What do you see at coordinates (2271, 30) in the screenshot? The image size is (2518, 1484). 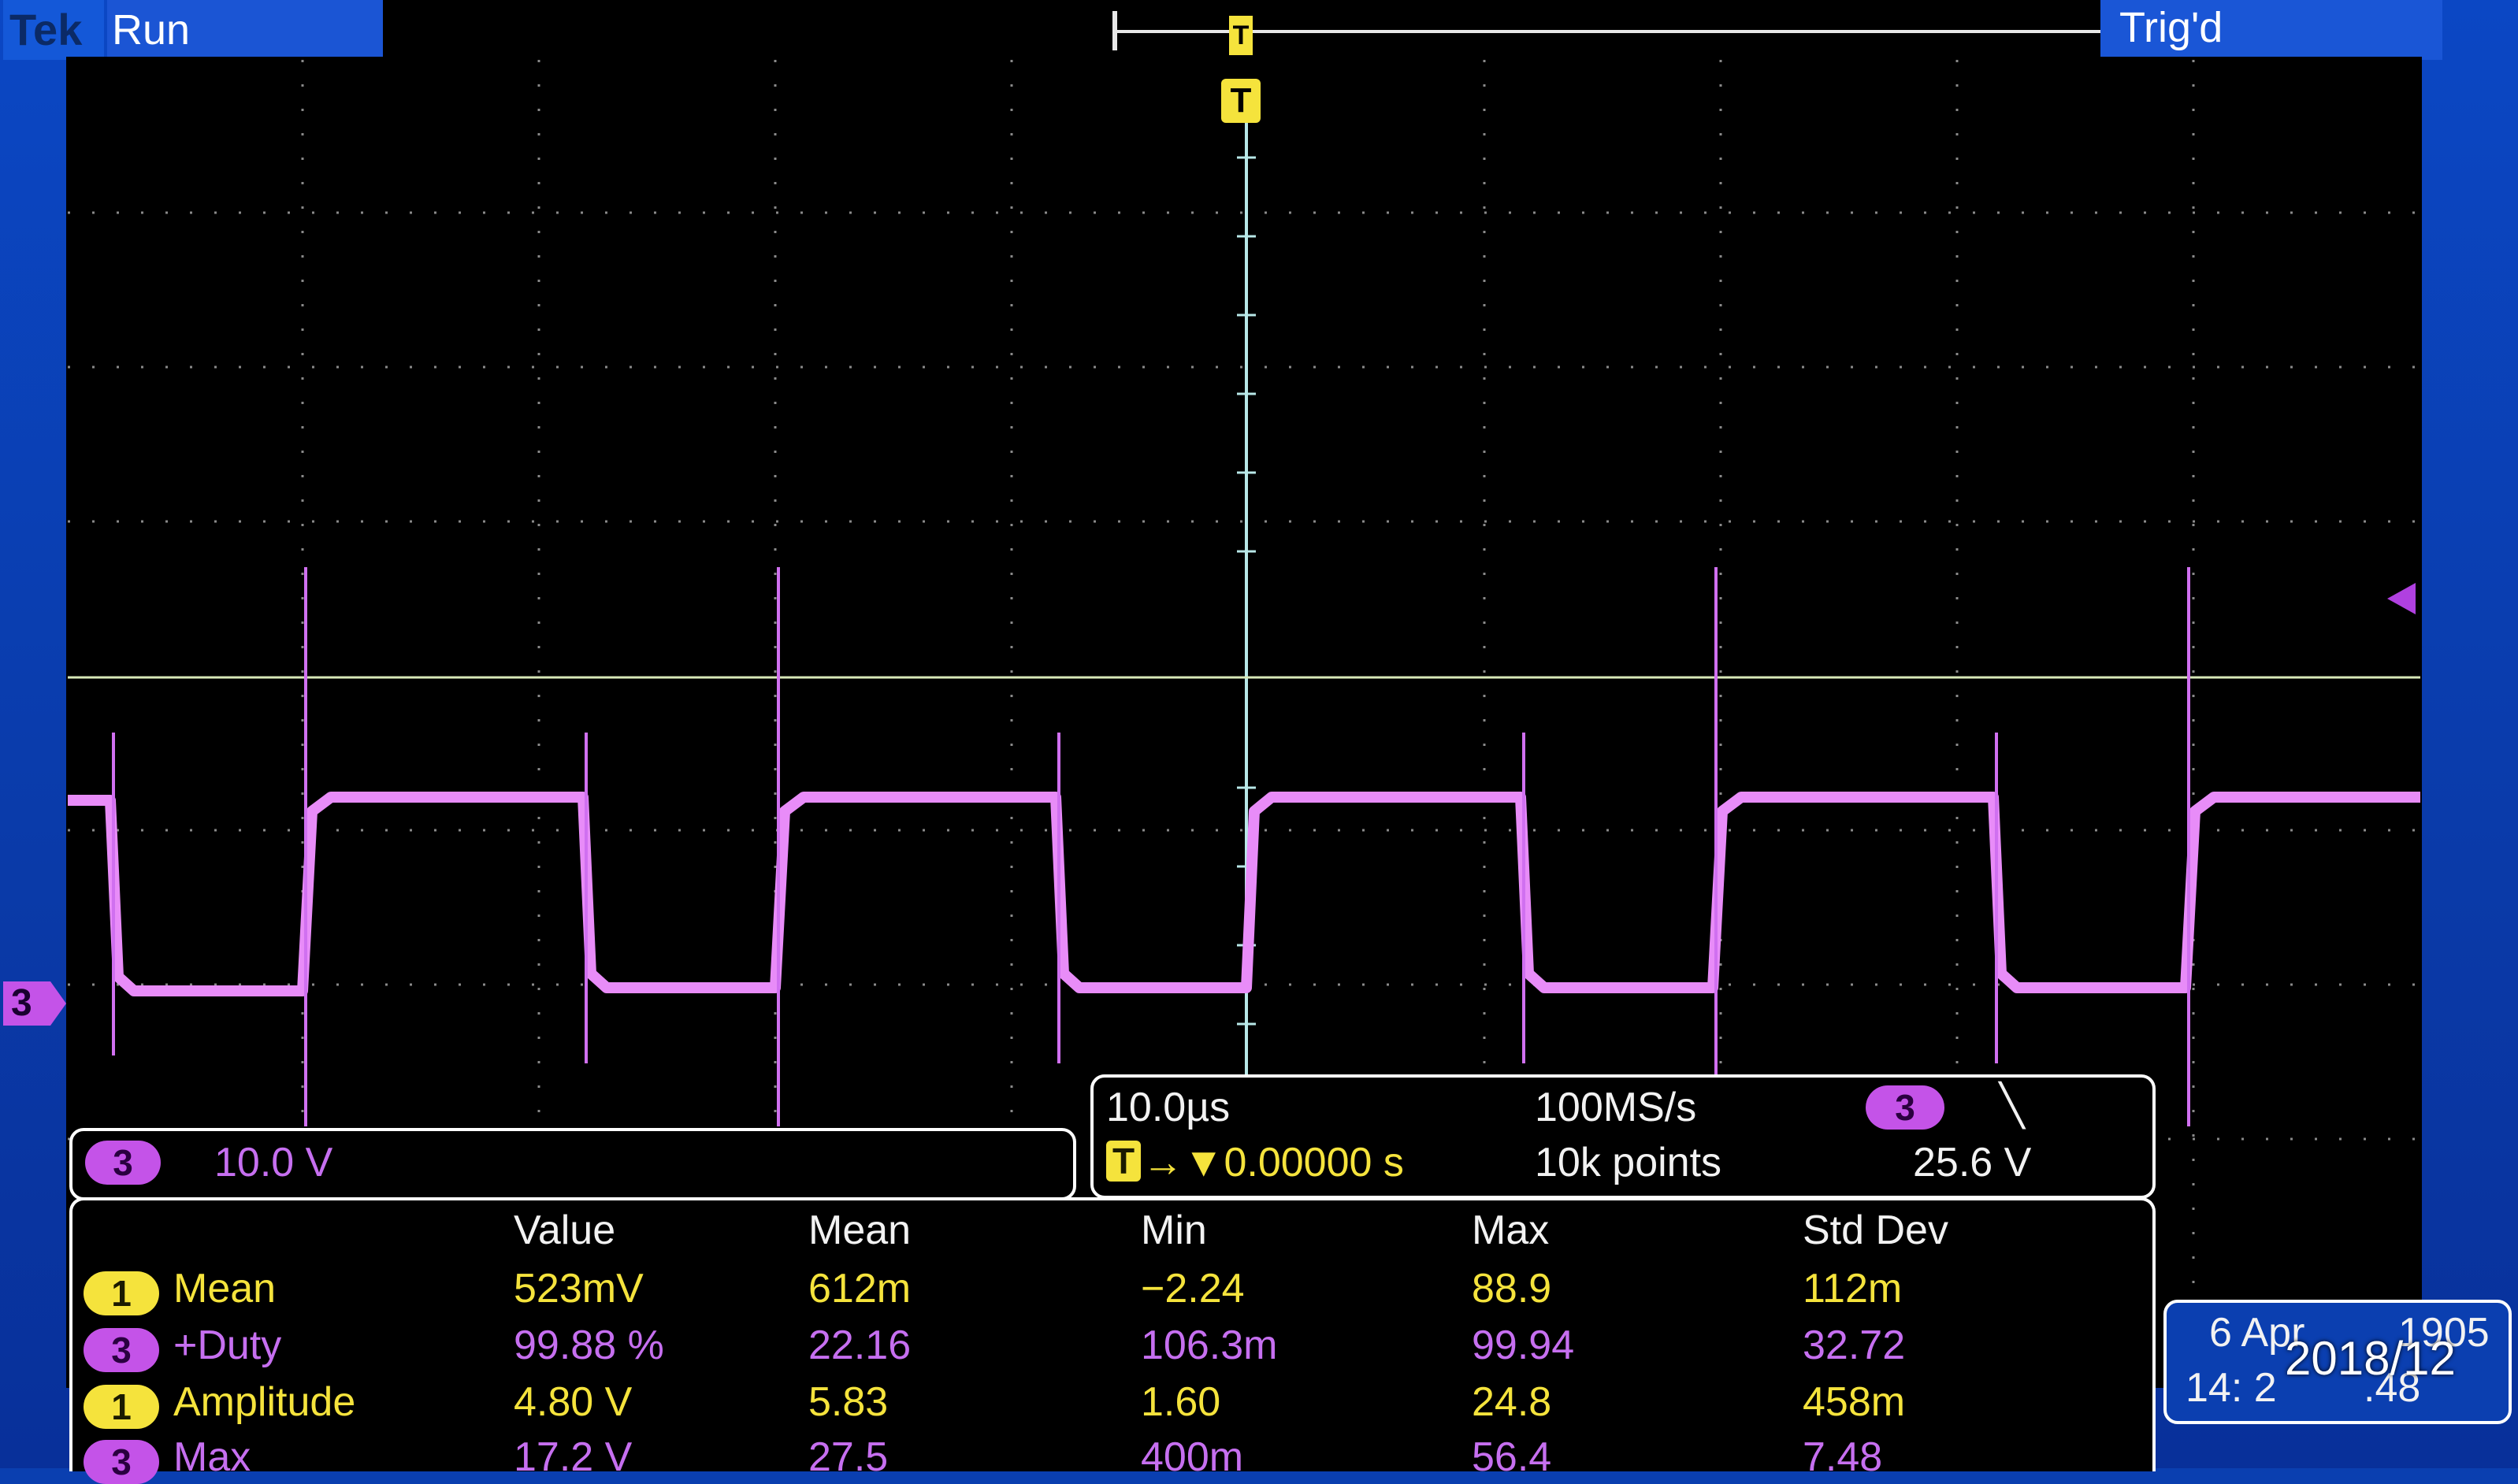 I see `trigger-status: Trig'd` at bounding box center [2271, 30].